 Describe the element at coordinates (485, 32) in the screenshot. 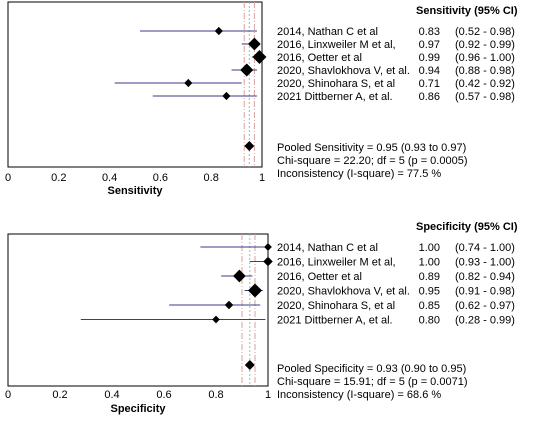

I see `study-ci-value: (0.52 - 0.98)` at that location.